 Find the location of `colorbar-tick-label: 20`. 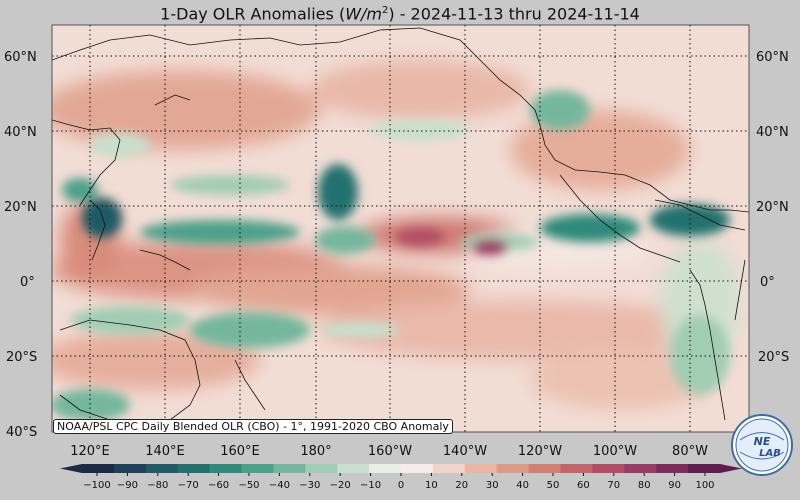

colorbar-tick-label: 20 is located at coordinates (461, 485).